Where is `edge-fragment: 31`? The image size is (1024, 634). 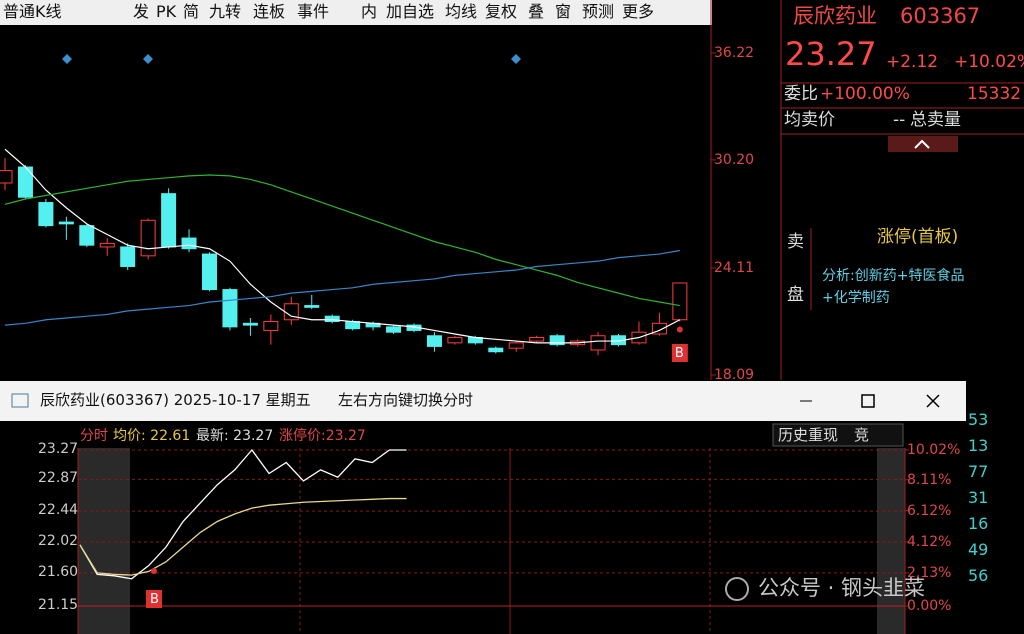
edge-fragment: 31 is located at coordinates (978, 497).